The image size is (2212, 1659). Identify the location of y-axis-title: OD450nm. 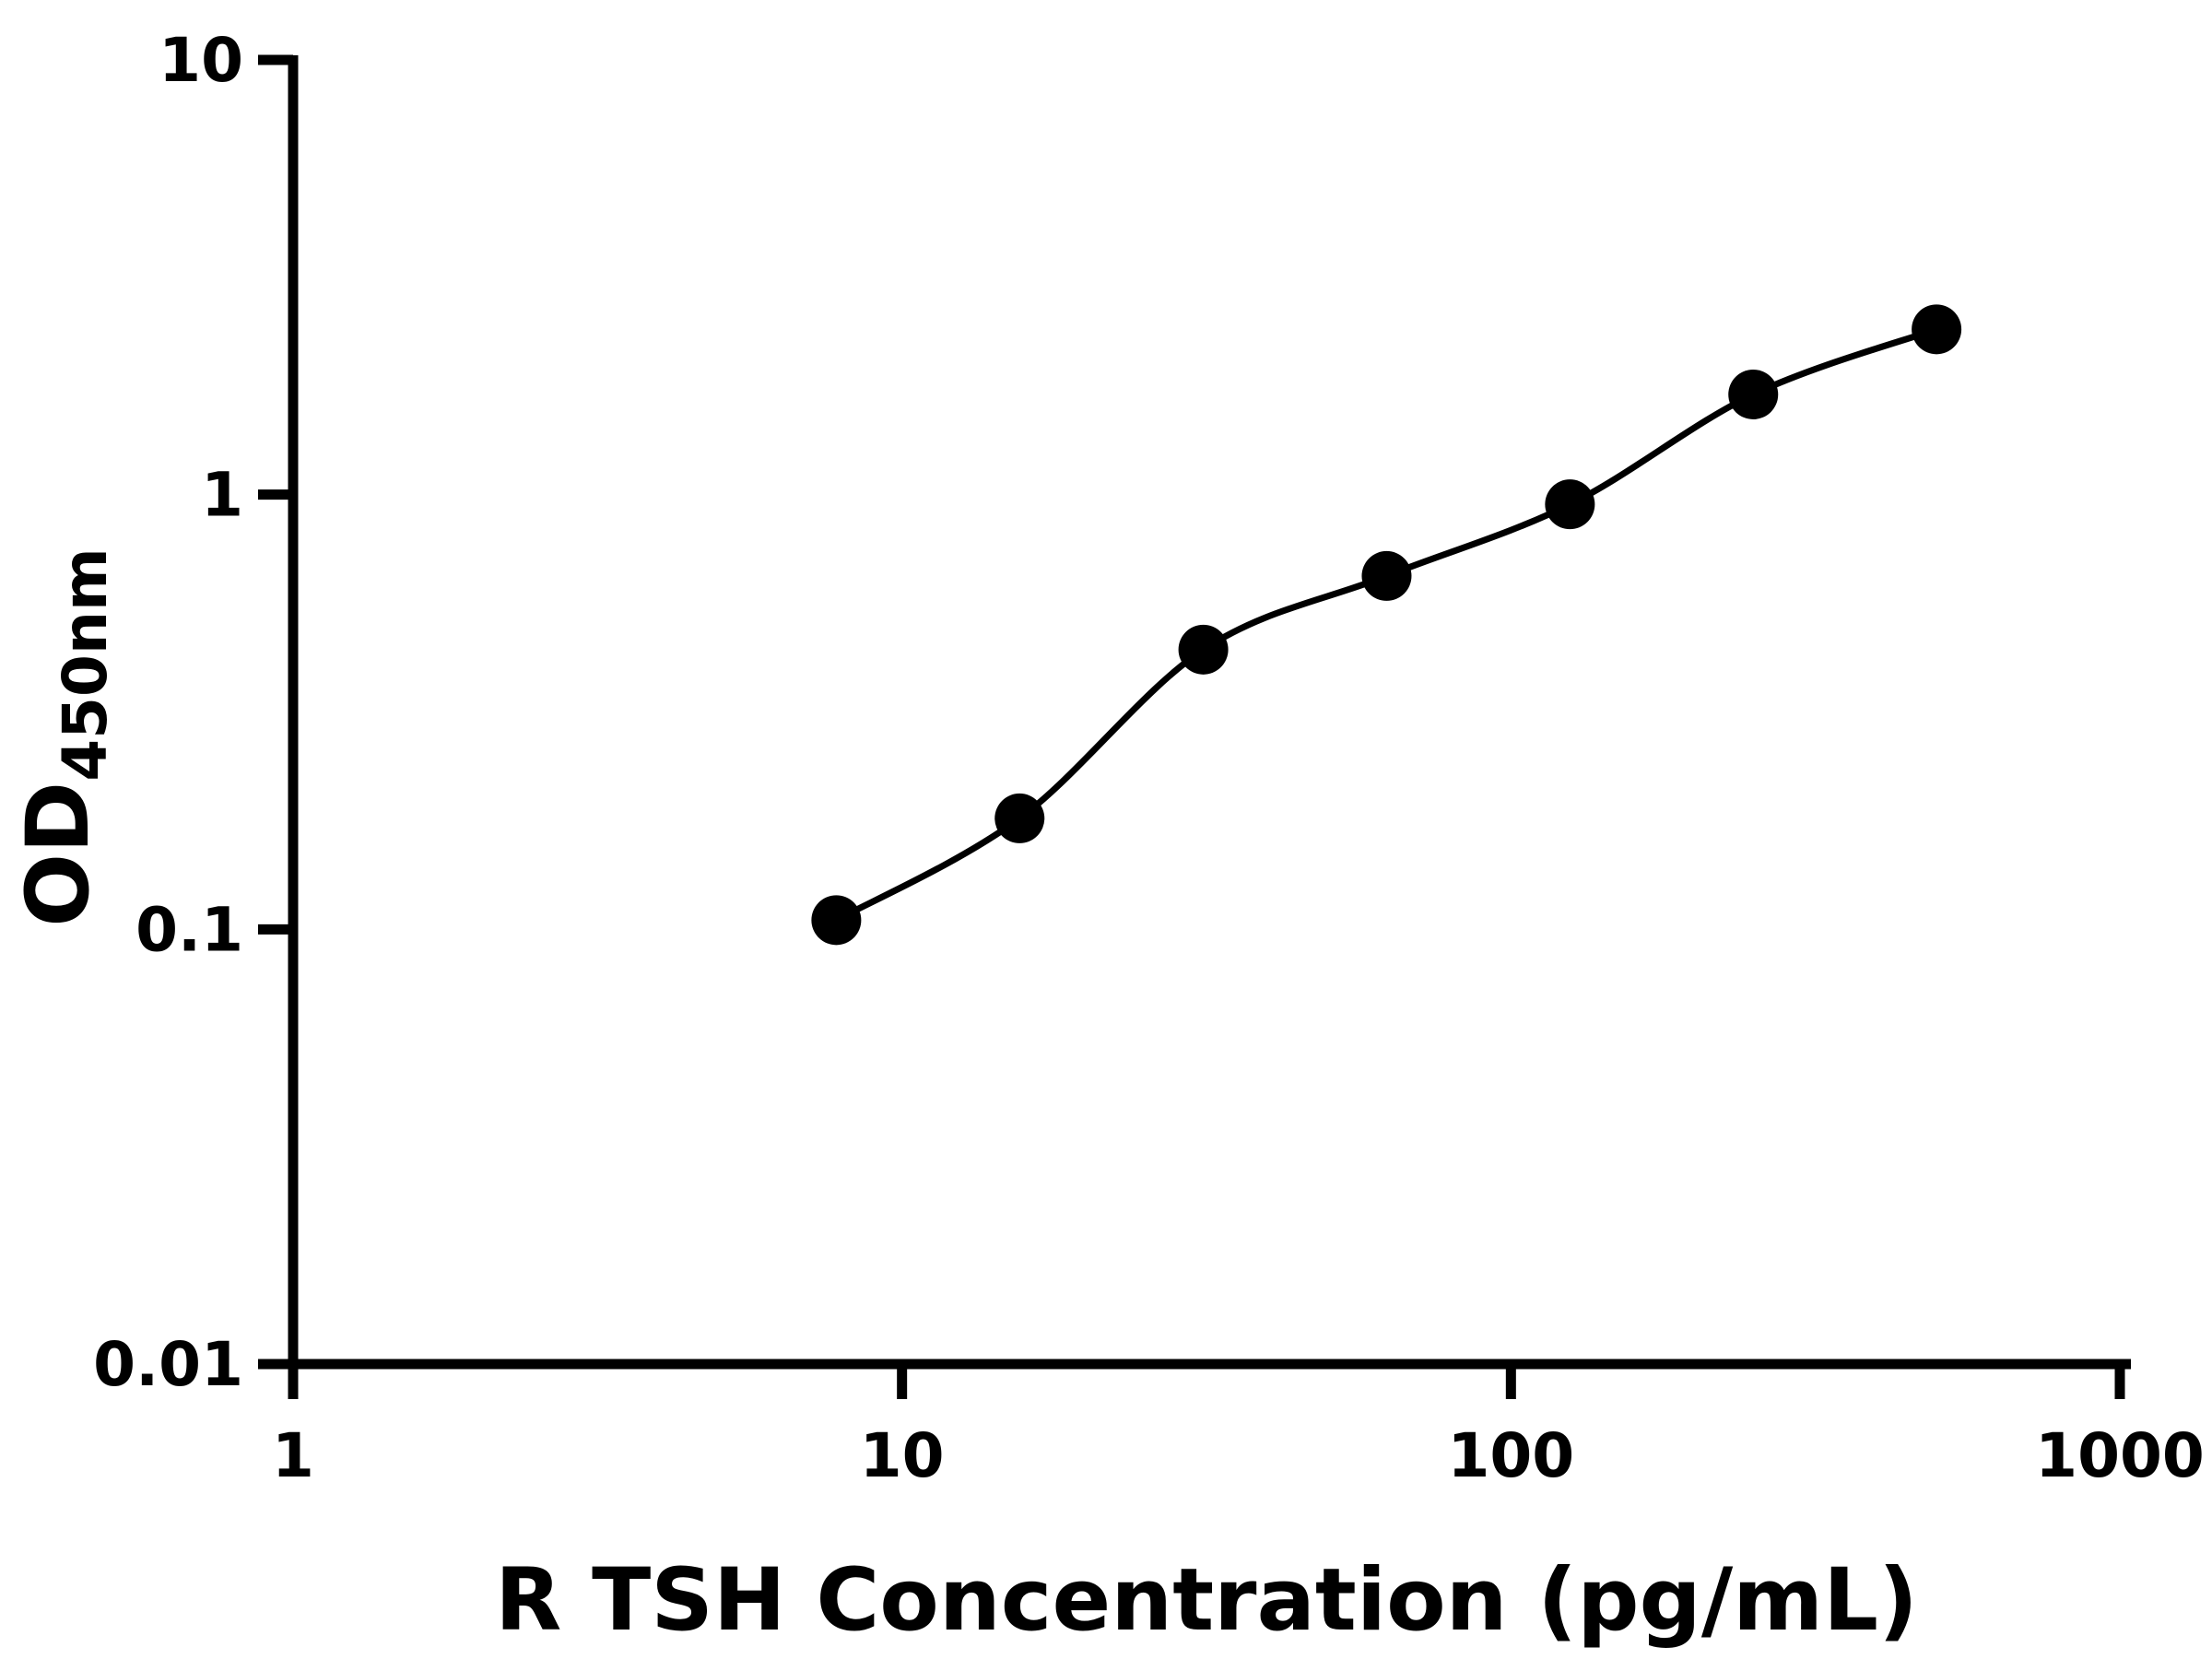
(64, 736).